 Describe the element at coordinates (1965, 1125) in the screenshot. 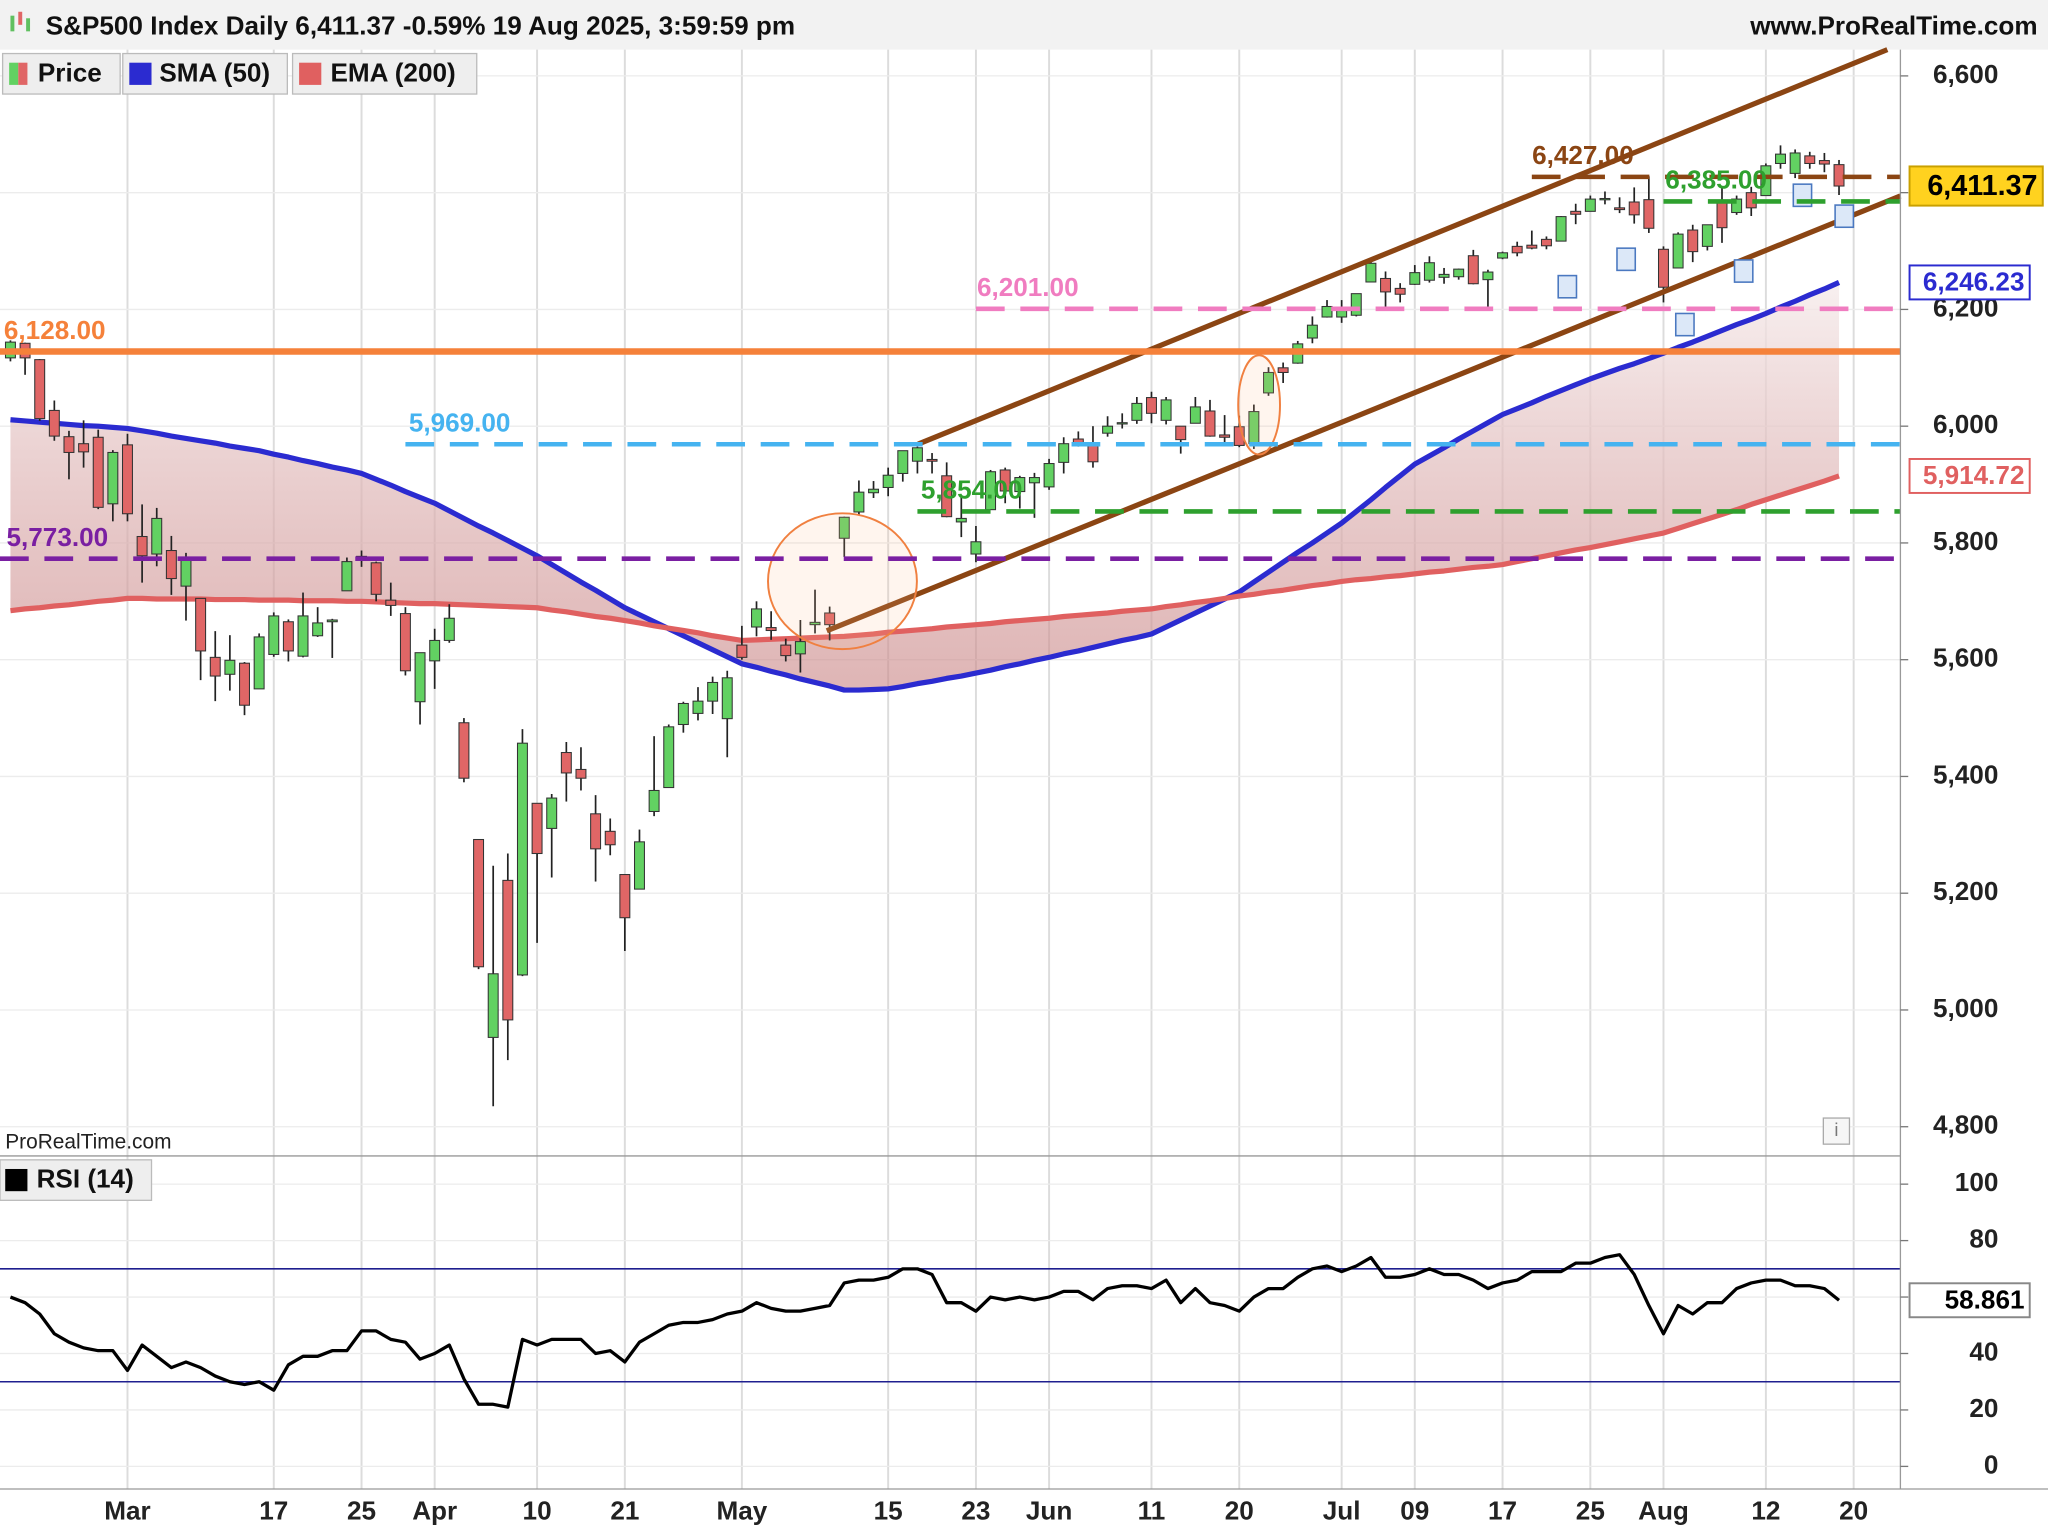

I see `y-tick-label: 4,800` at that location.